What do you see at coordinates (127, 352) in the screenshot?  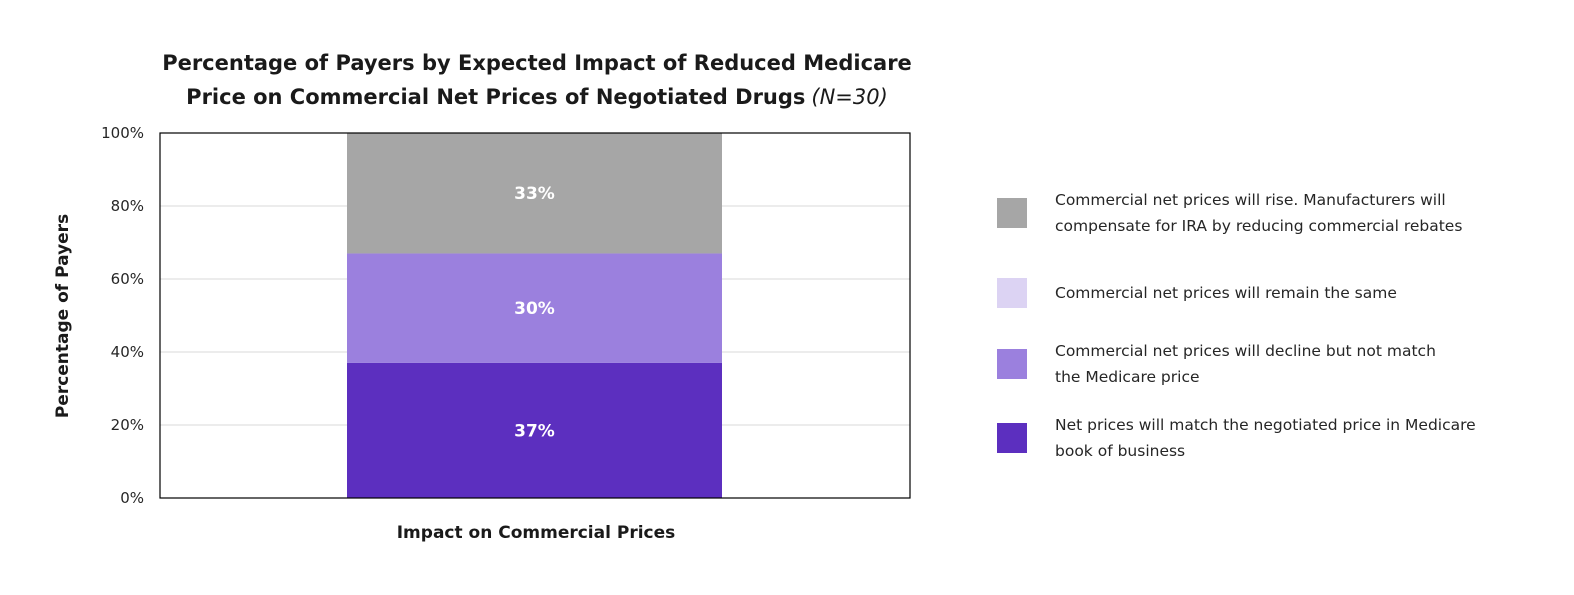 I see `y-tick-label: 40%` at bounding box center [127, 352].